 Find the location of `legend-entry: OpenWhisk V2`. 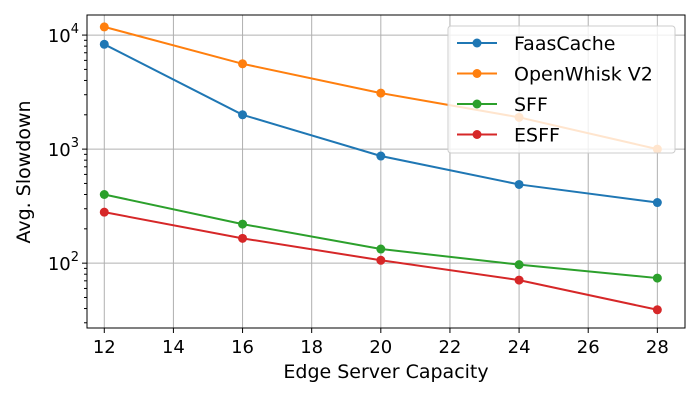

legend-entry: OpenWhisk V2 is located at coordinates (555, 75).